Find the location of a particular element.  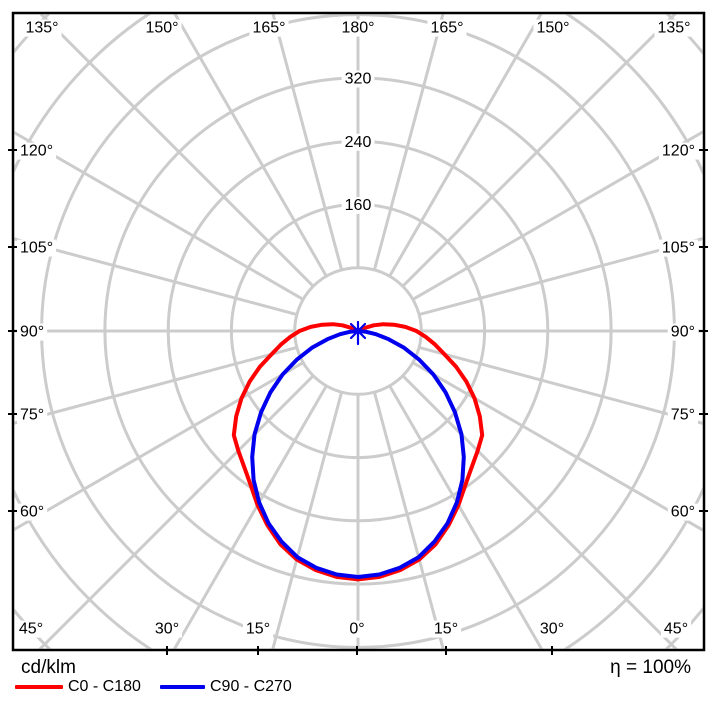

svg-text: 180° is located at coordinates (357, 28).